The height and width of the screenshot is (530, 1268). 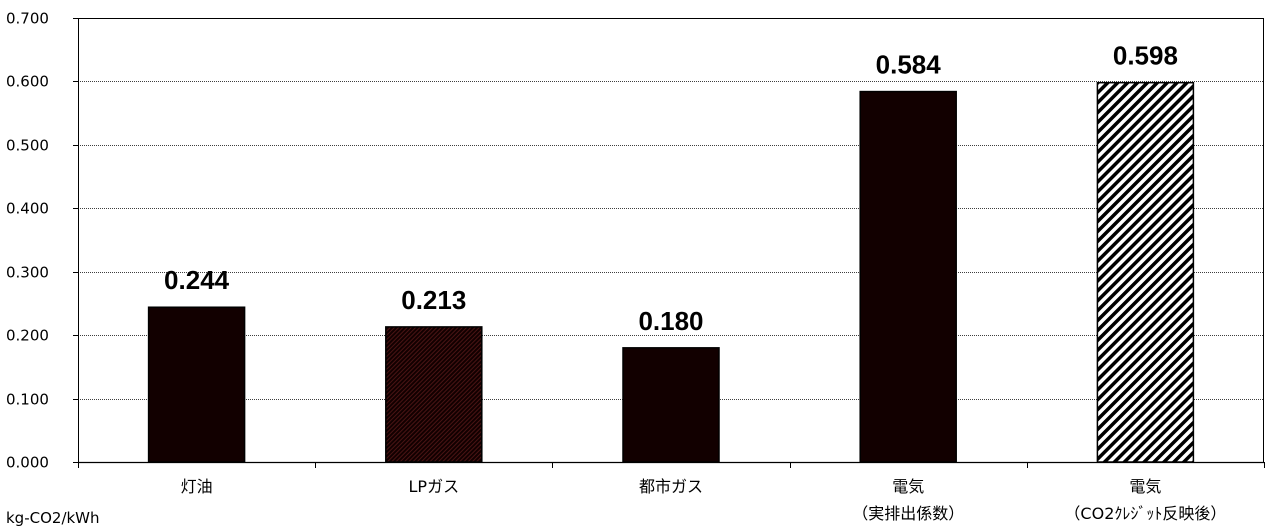 What do you see at coordinates (197, 486) in the screenshot?
I see `x-category-label: 灯油` at bounding box center [197, 486].